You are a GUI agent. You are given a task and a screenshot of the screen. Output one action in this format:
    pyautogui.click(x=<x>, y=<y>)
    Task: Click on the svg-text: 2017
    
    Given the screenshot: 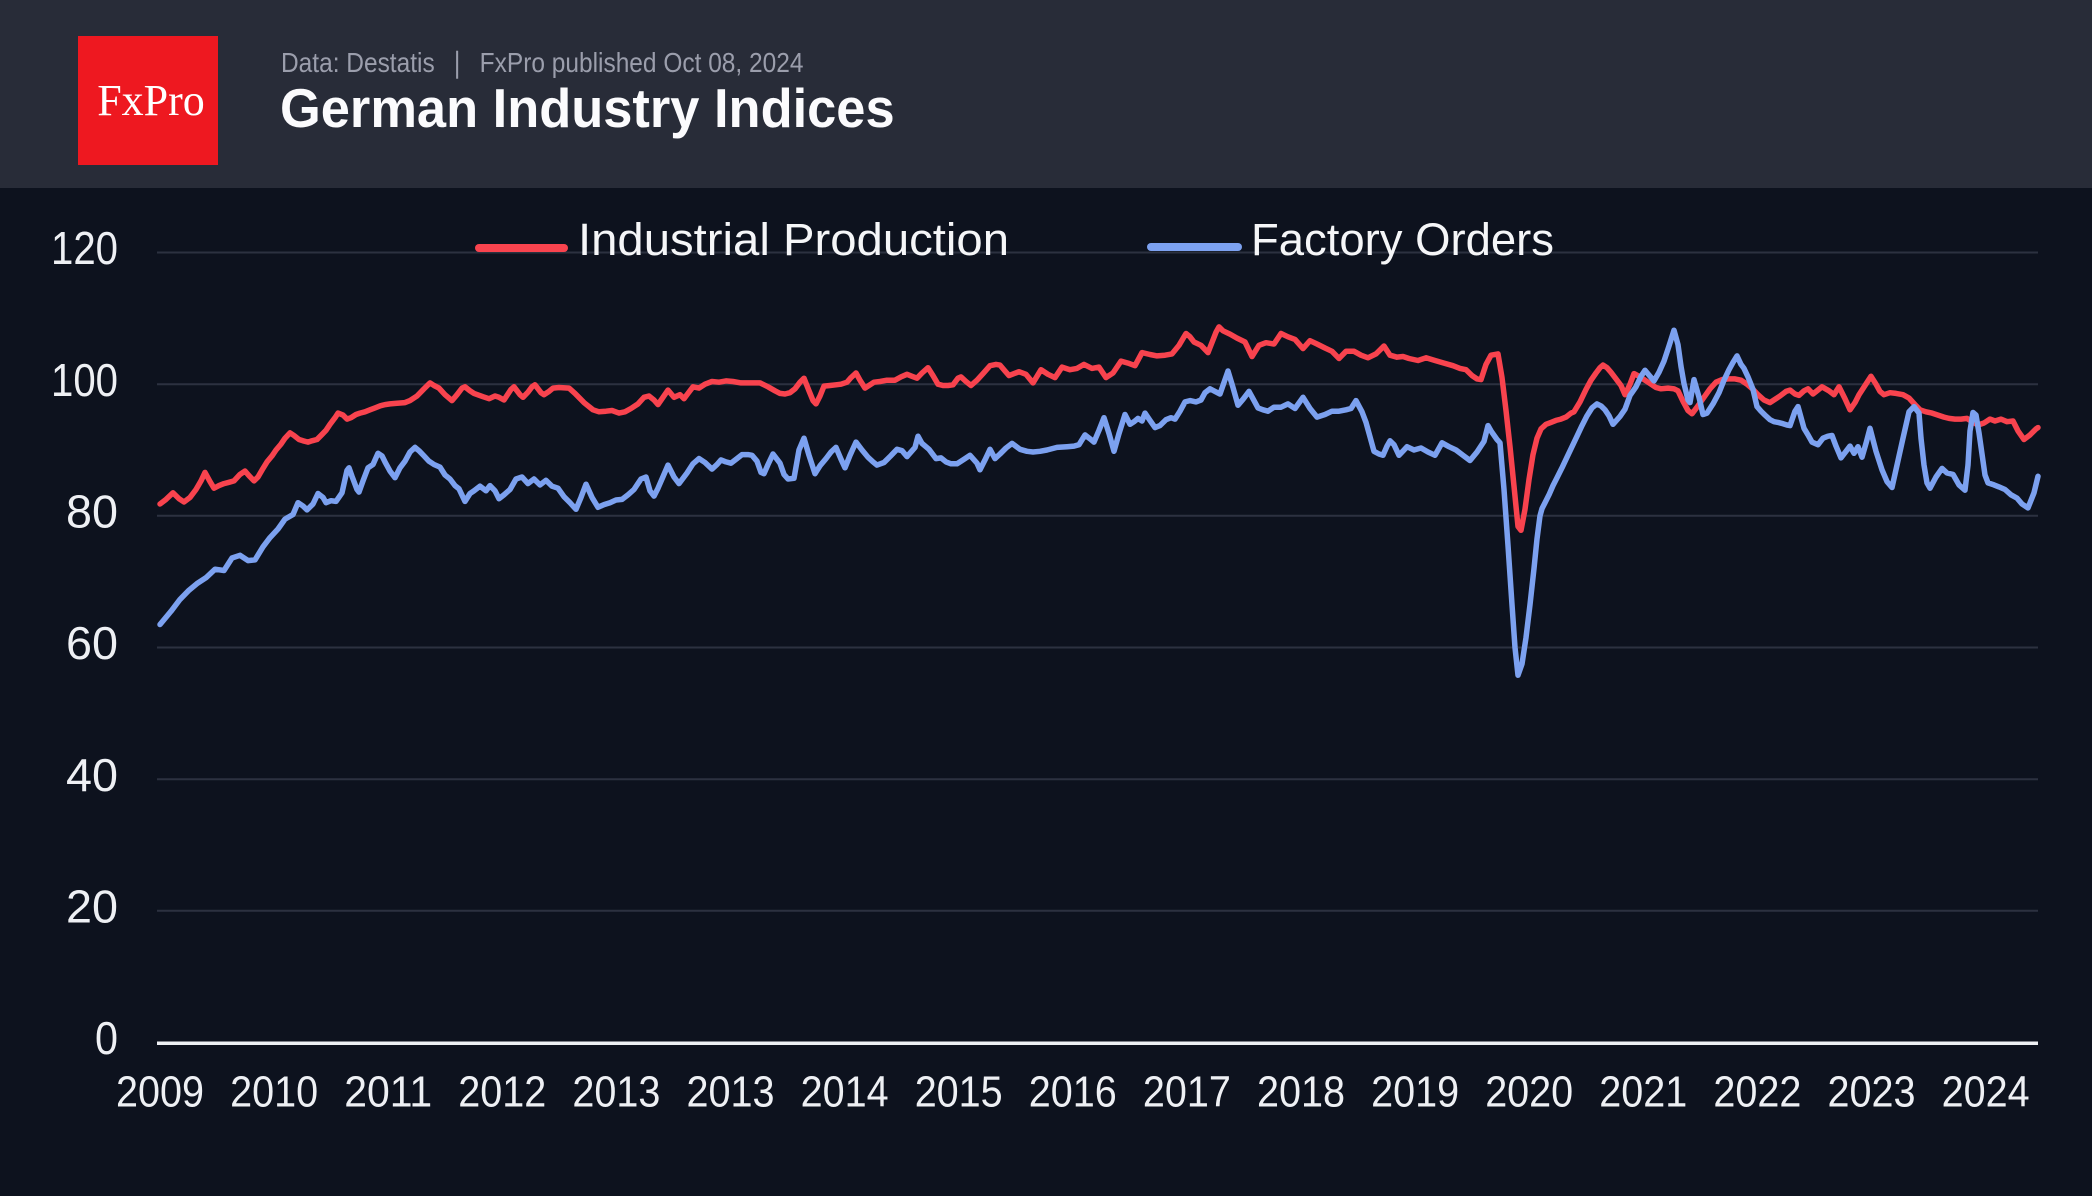 What is the action you would take?
    pyautogui.click(x=1187, y=1092)
    